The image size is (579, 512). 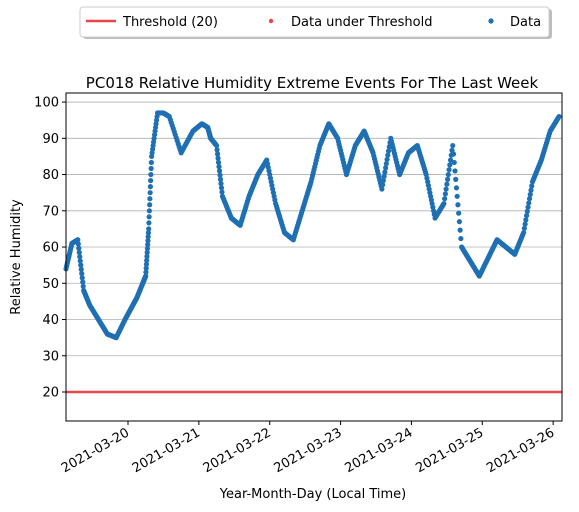 What do you see at coordinates (50, 393) in the screenshot?
I see `y-tick-label: 20` at bounding box center [50, 393].